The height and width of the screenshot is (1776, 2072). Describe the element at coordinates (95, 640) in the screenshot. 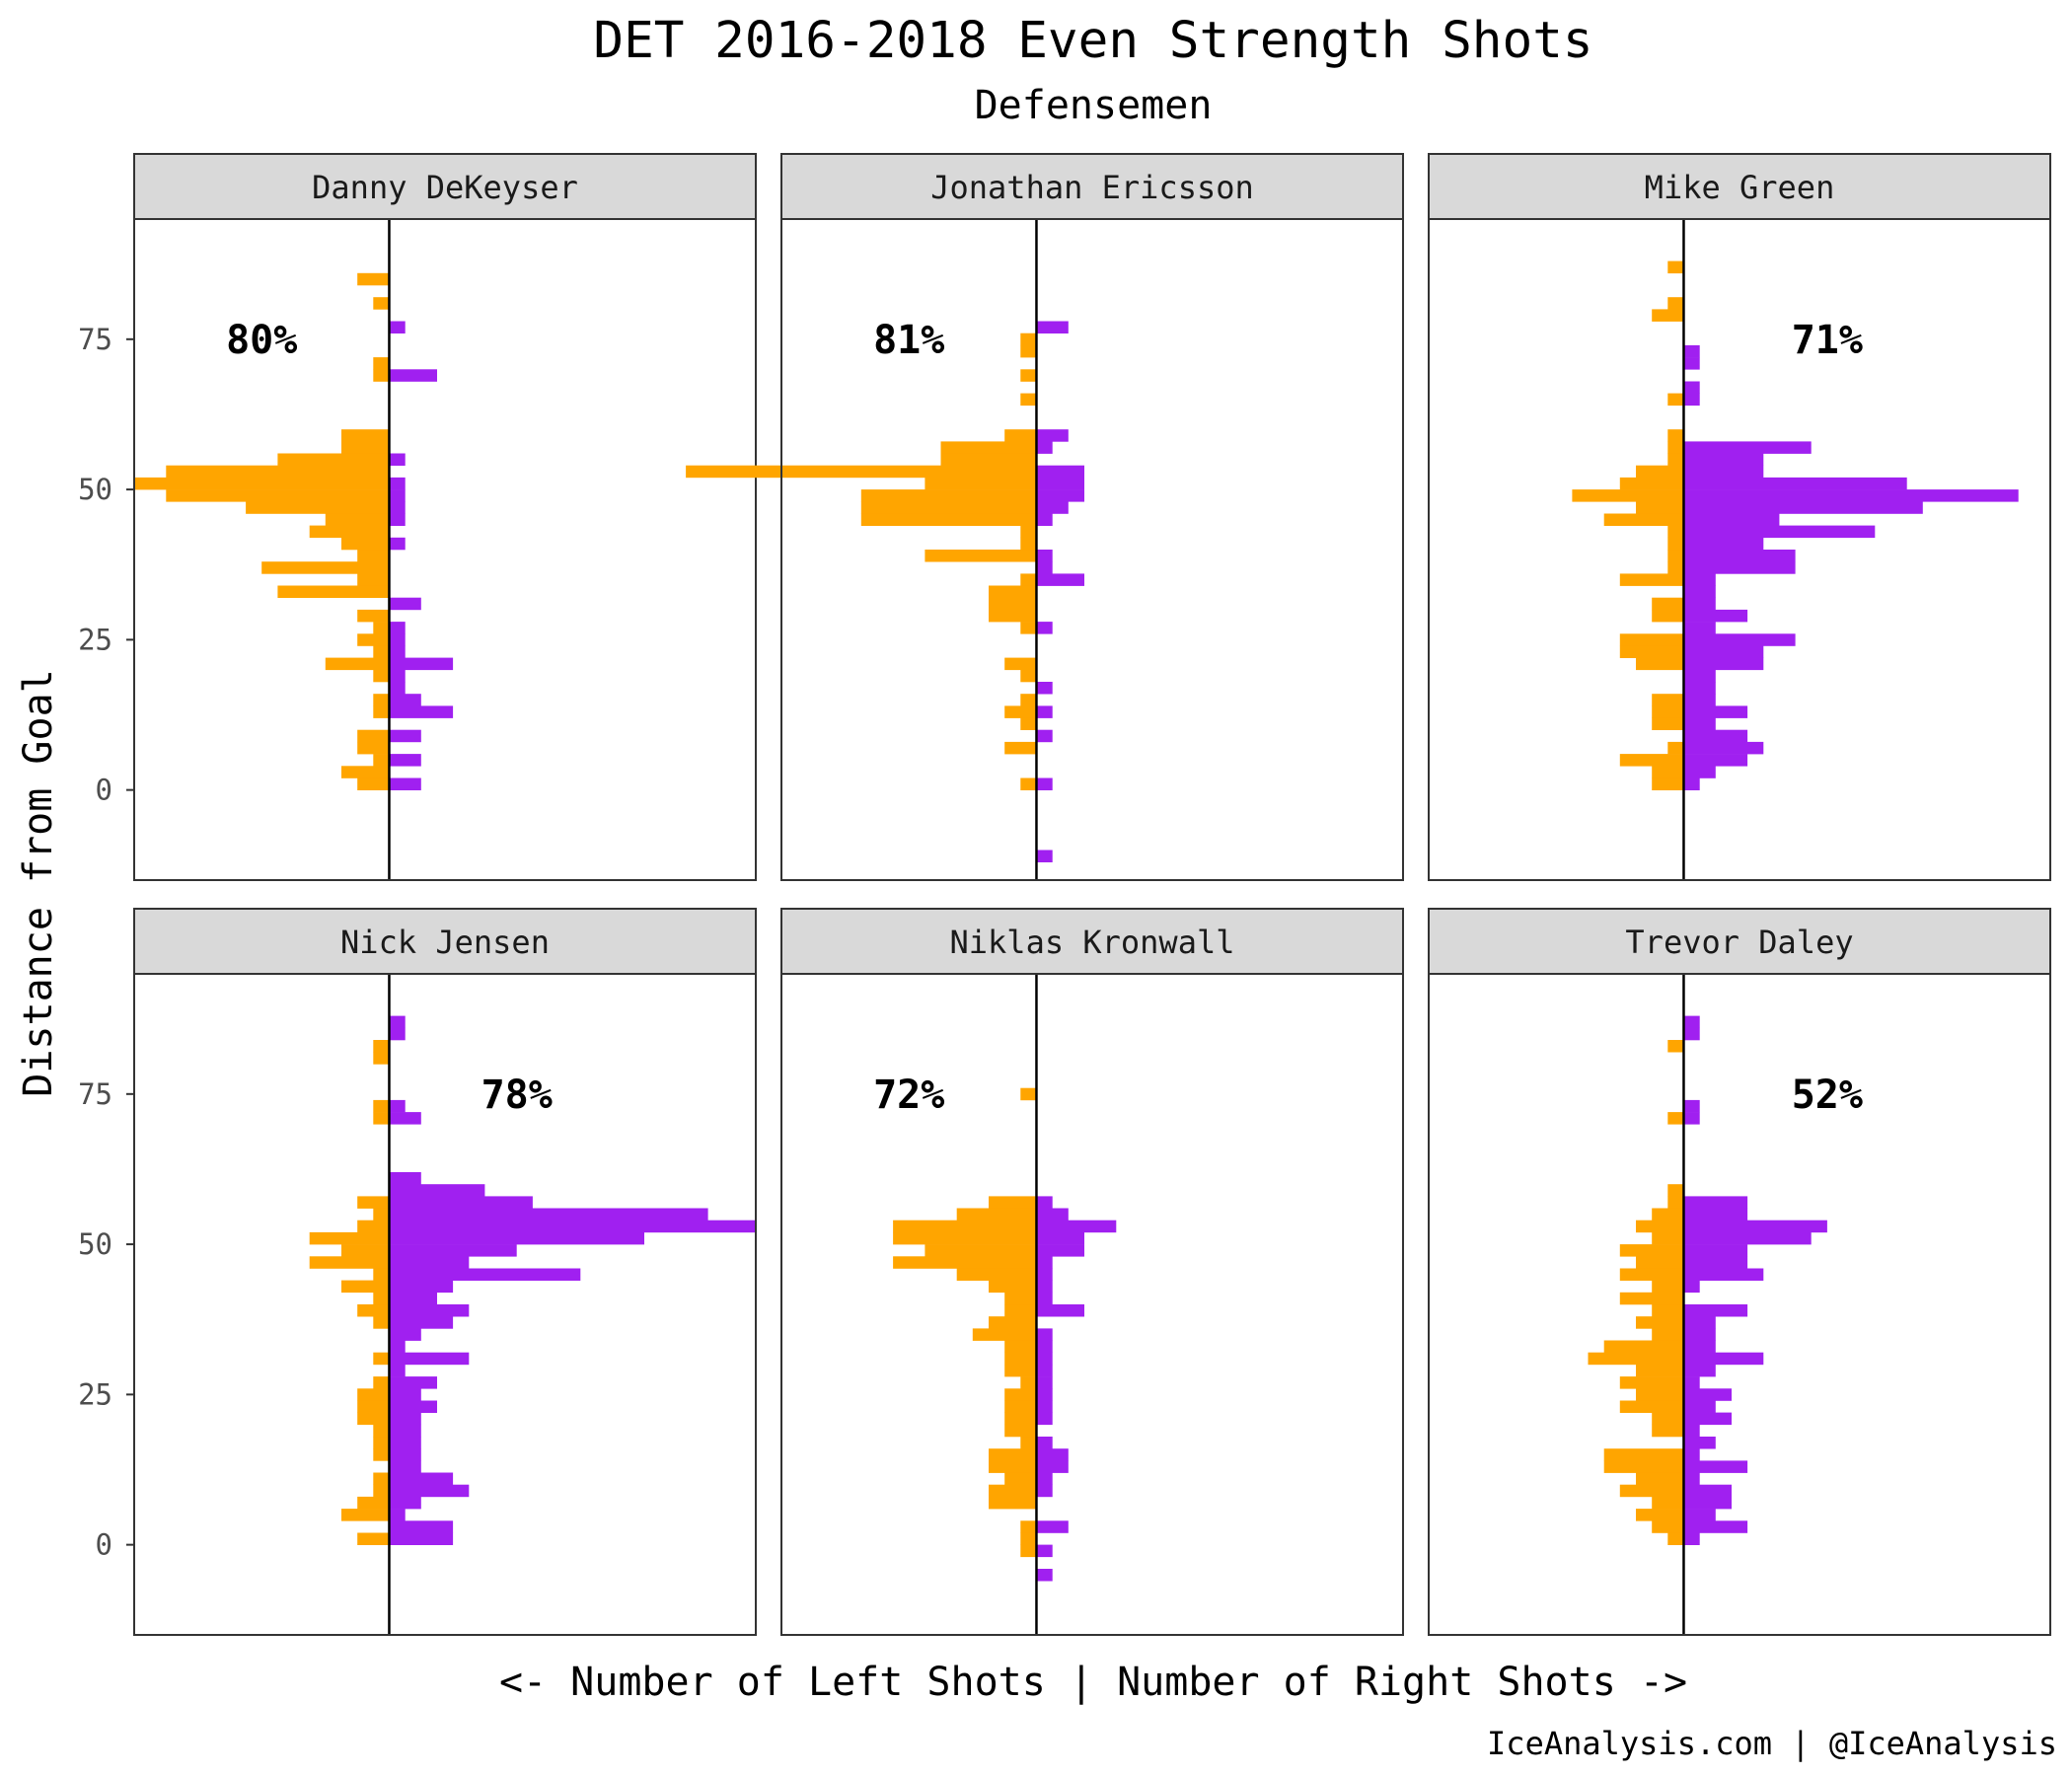

I see `y-tick-label: 25` at that location.